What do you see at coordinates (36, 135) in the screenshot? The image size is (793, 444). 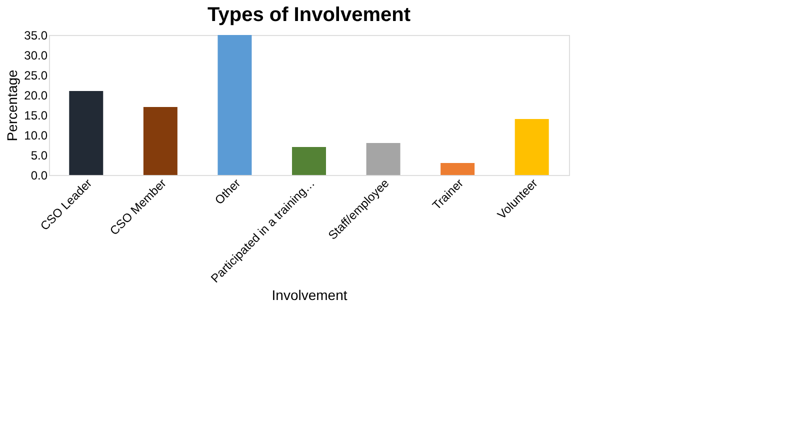 I see `y-tick-label: 10.0` at bounding box center [36, 135].